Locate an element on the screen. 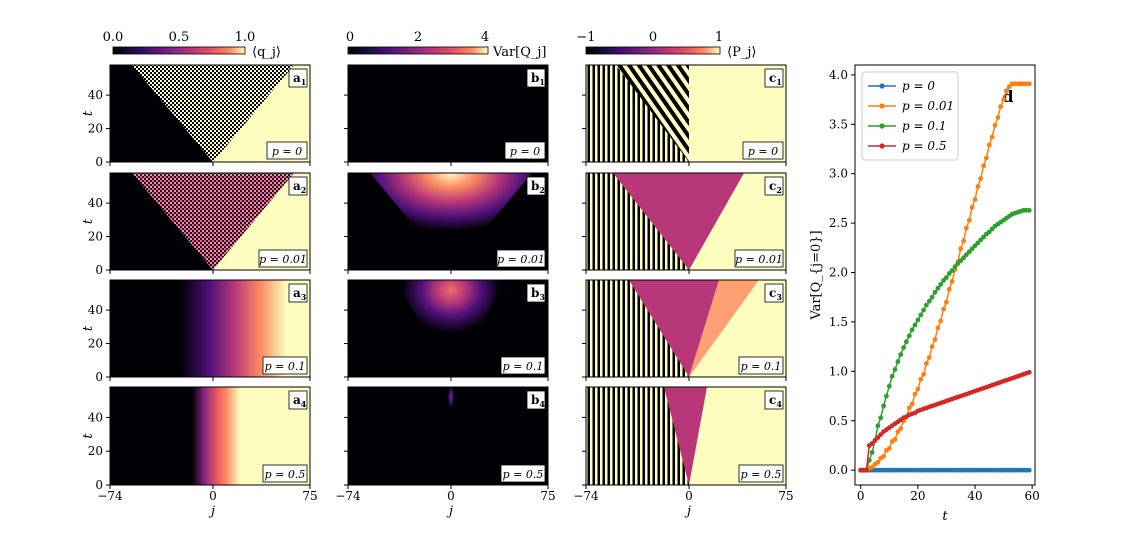 This screenshot has height=545, width=1142. panel-label-c1: c1 is located at coordinates (774, 78).